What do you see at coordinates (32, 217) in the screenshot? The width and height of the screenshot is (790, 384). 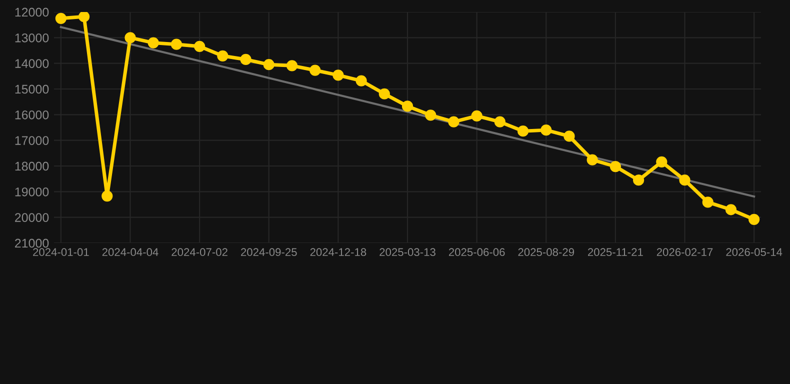 I see `y-tick-label: 20000` at bounding box center [32, 217].